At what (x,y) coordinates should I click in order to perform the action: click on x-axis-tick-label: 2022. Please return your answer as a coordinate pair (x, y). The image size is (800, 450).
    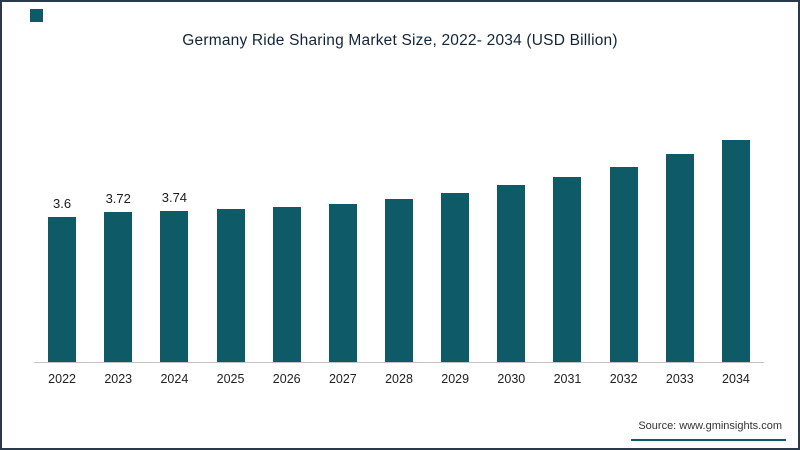
    Looking at the image, I should click on (62, 379).